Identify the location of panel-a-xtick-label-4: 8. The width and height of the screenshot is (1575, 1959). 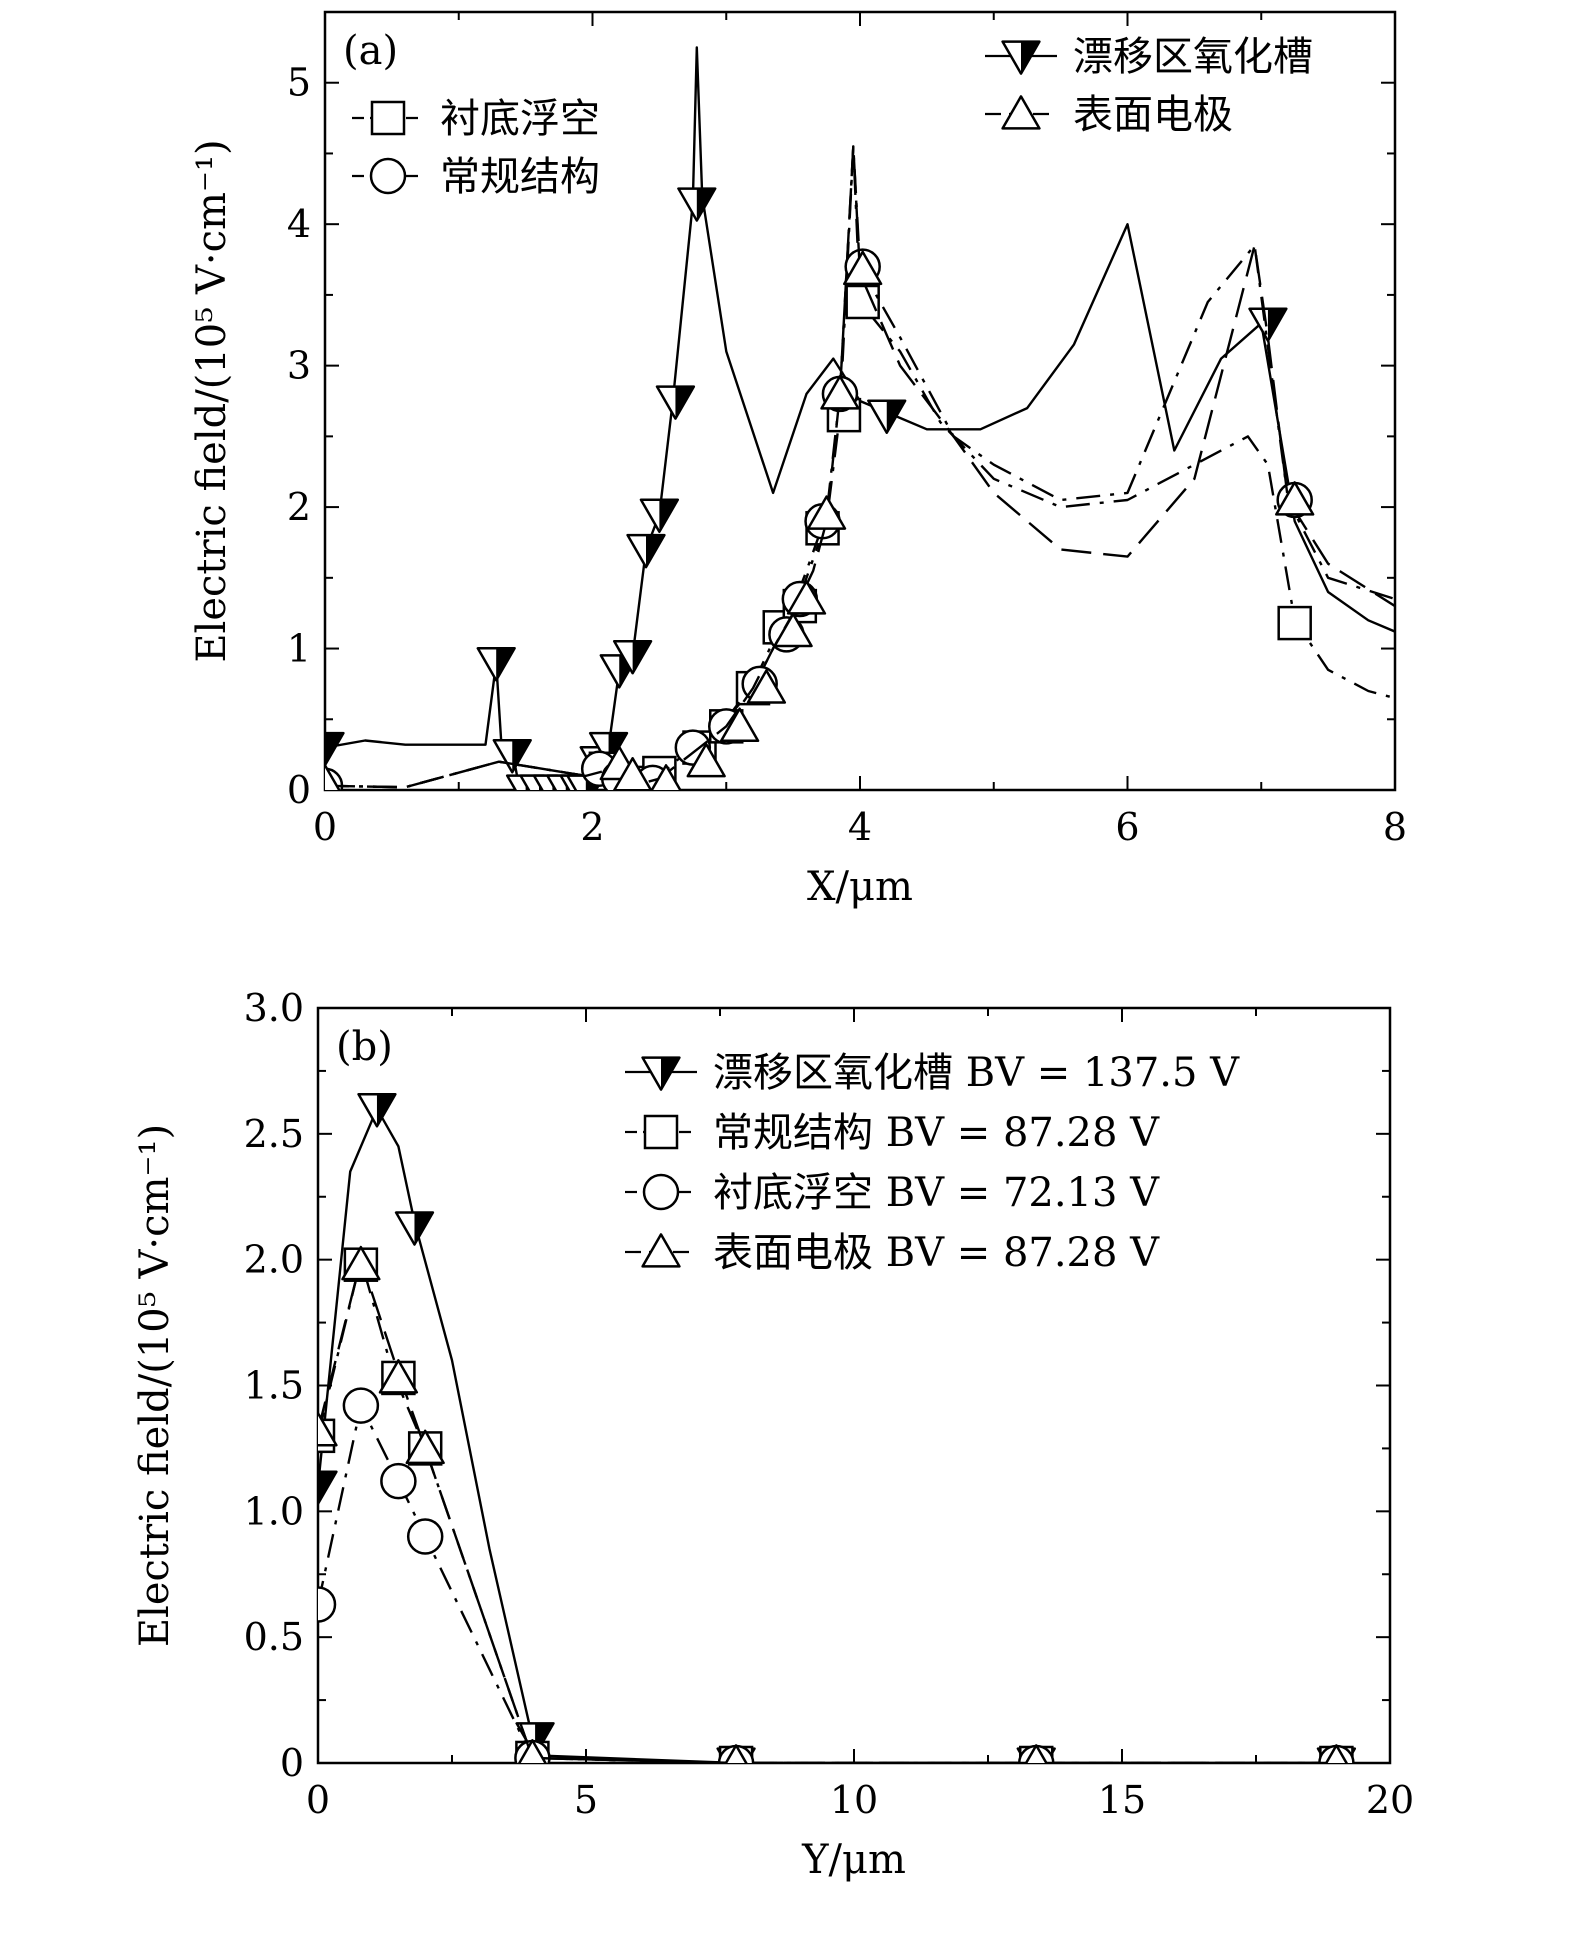
(1395, 827).